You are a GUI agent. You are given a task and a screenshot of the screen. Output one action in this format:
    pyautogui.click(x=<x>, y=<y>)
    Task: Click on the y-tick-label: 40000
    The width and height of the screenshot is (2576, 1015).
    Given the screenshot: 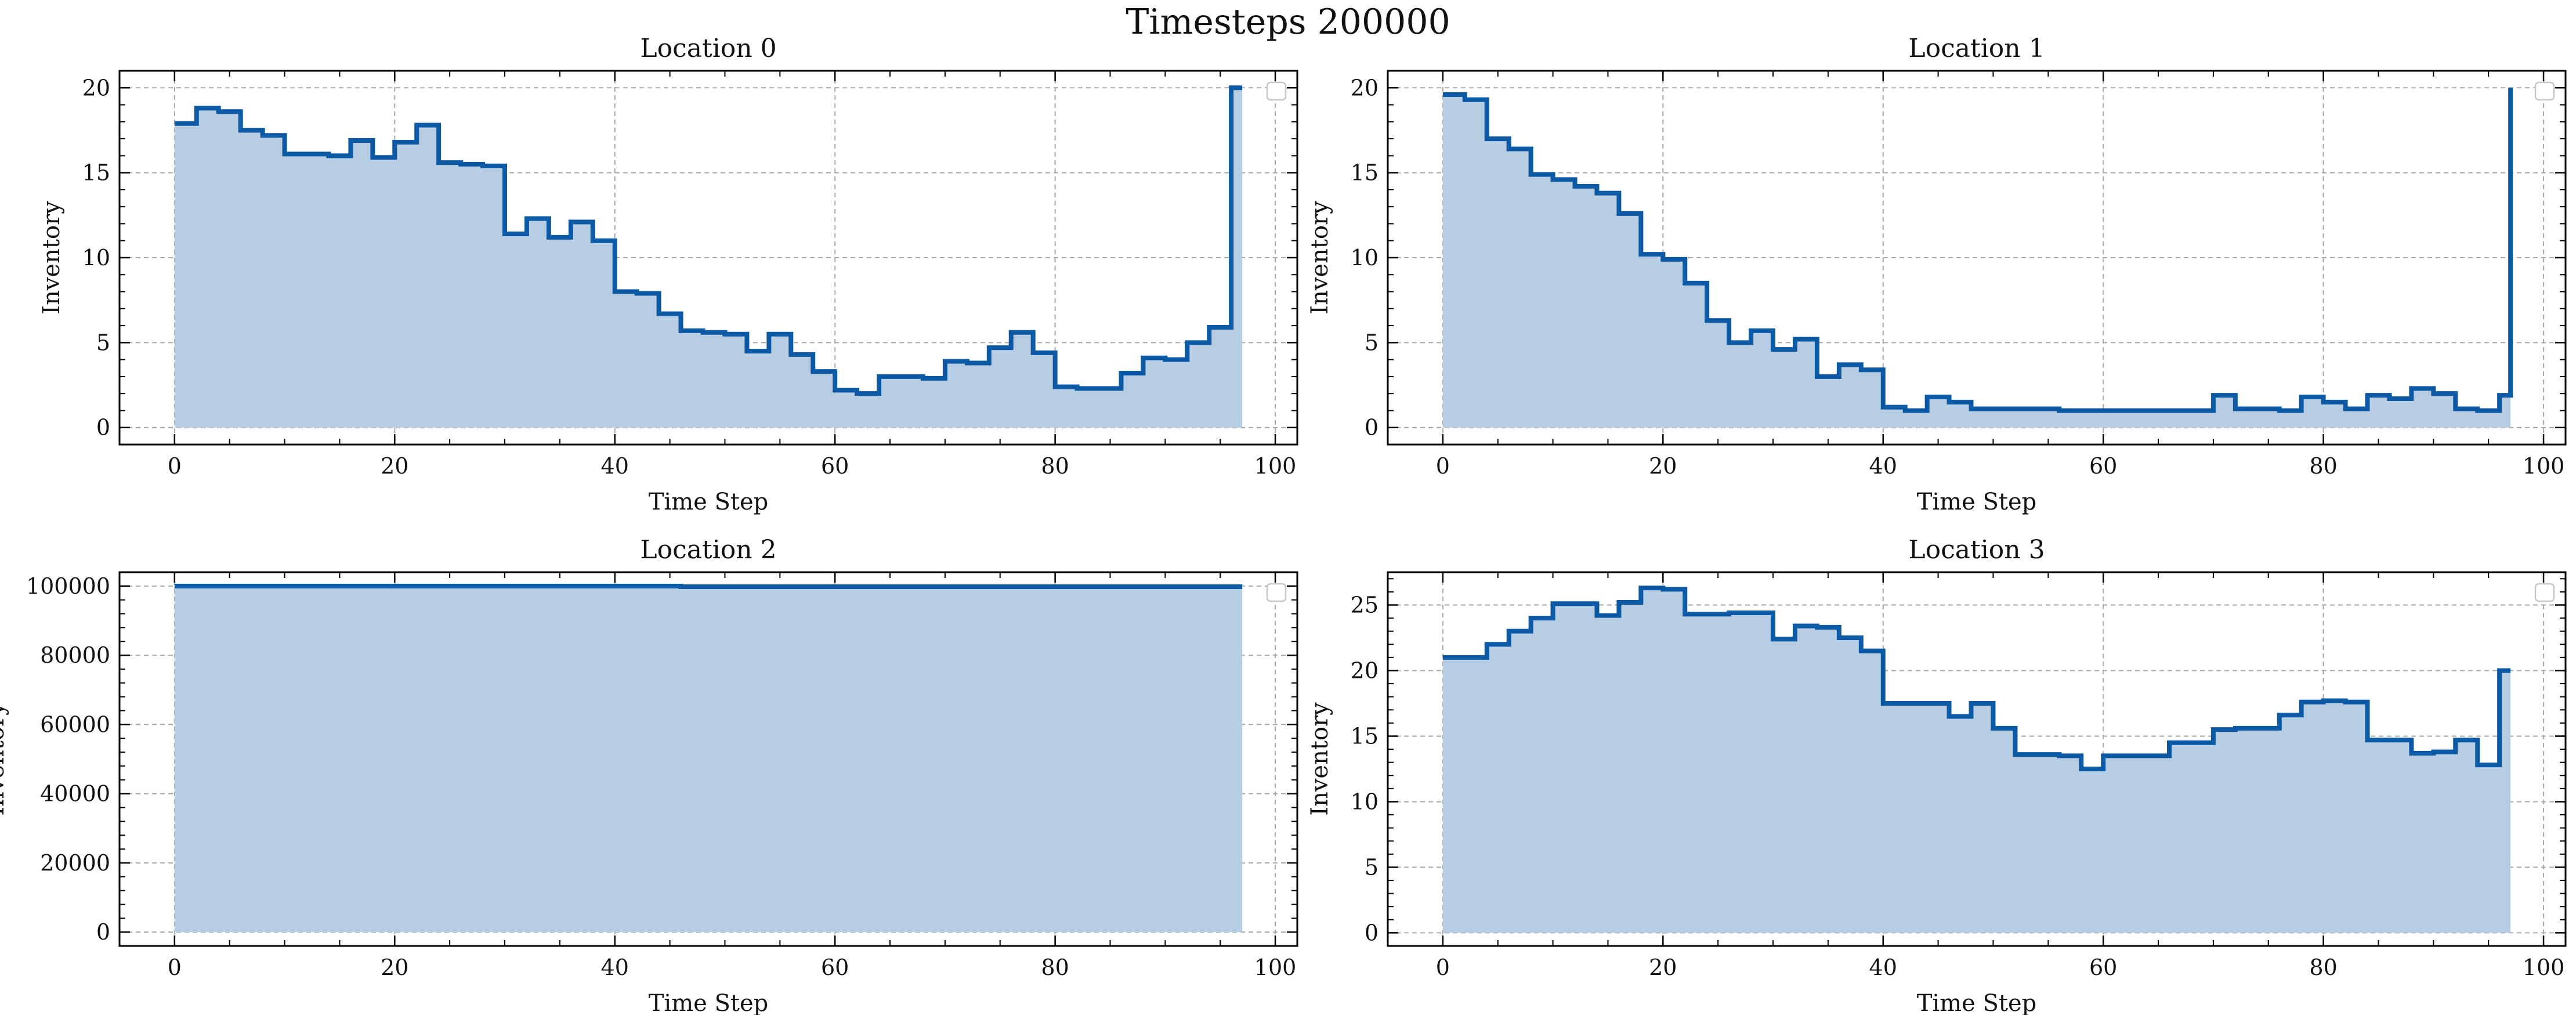 What is the action you would take?
    pyautogui.click(x=75, y=794)
    